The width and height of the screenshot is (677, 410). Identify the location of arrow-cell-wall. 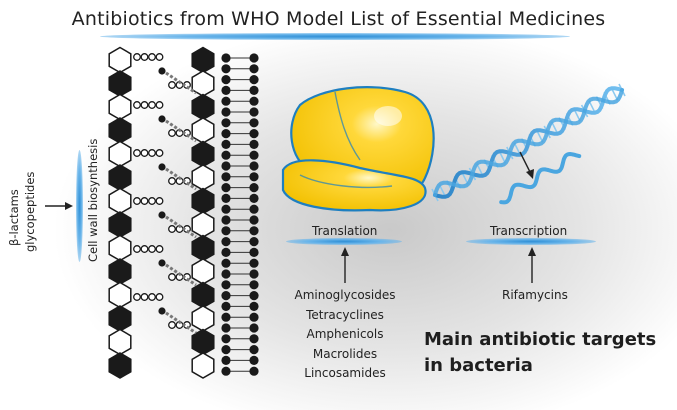
(59, 206).